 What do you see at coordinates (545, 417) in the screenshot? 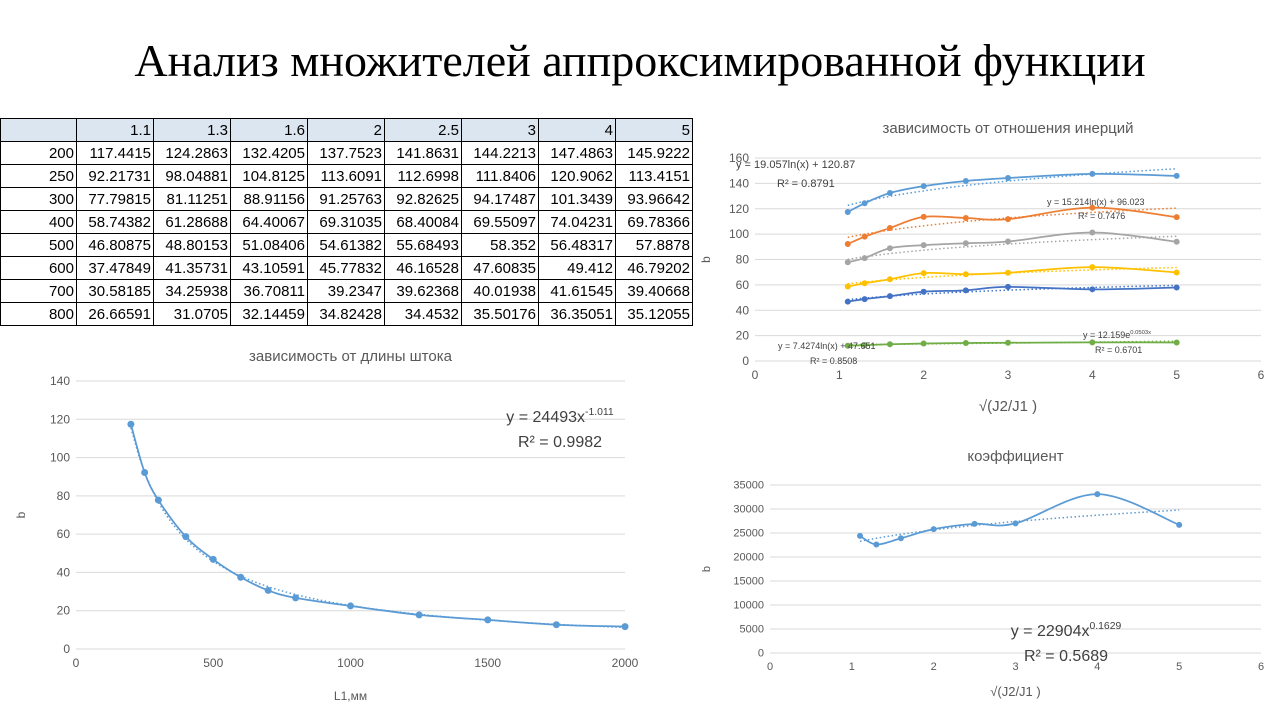
I see `equation-base: y = 24493x` at bounding box center [545, 417].